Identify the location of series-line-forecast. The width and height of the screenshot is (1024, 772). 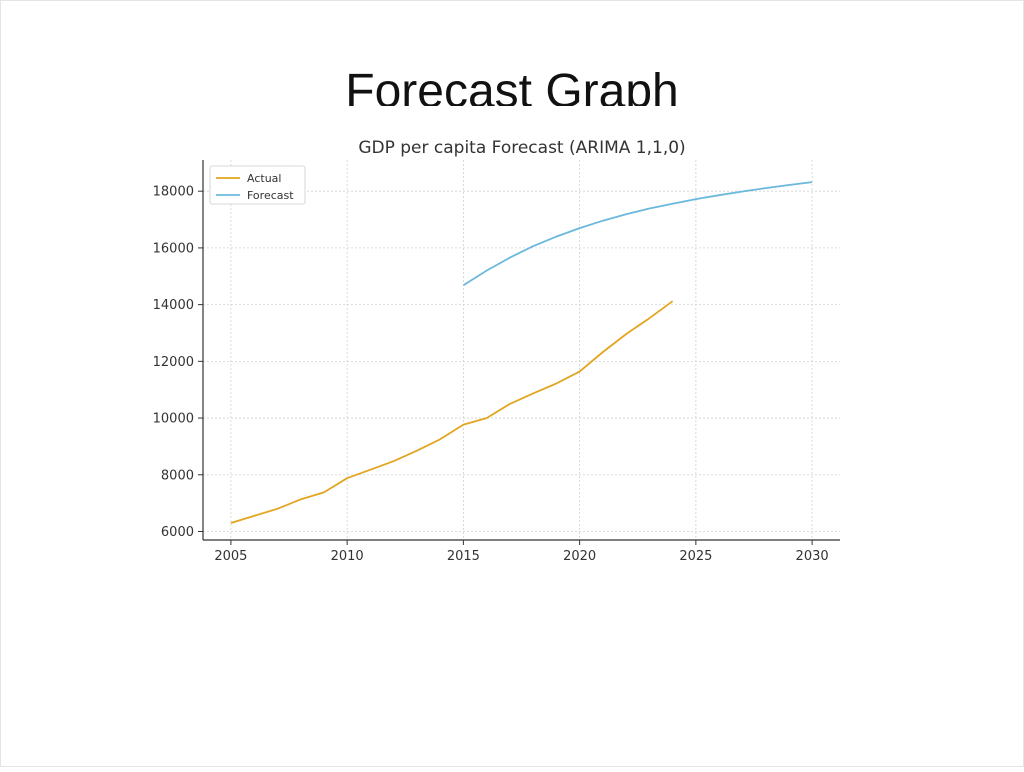
(637, 234).